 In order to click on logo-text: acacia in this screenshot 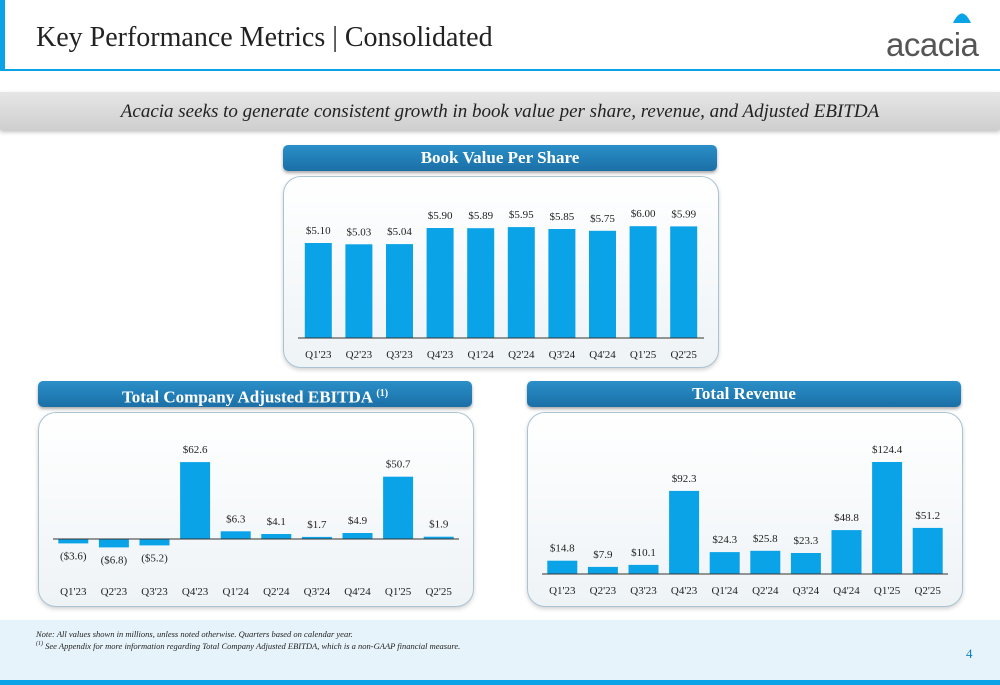, I will do `click(932, 44)`.